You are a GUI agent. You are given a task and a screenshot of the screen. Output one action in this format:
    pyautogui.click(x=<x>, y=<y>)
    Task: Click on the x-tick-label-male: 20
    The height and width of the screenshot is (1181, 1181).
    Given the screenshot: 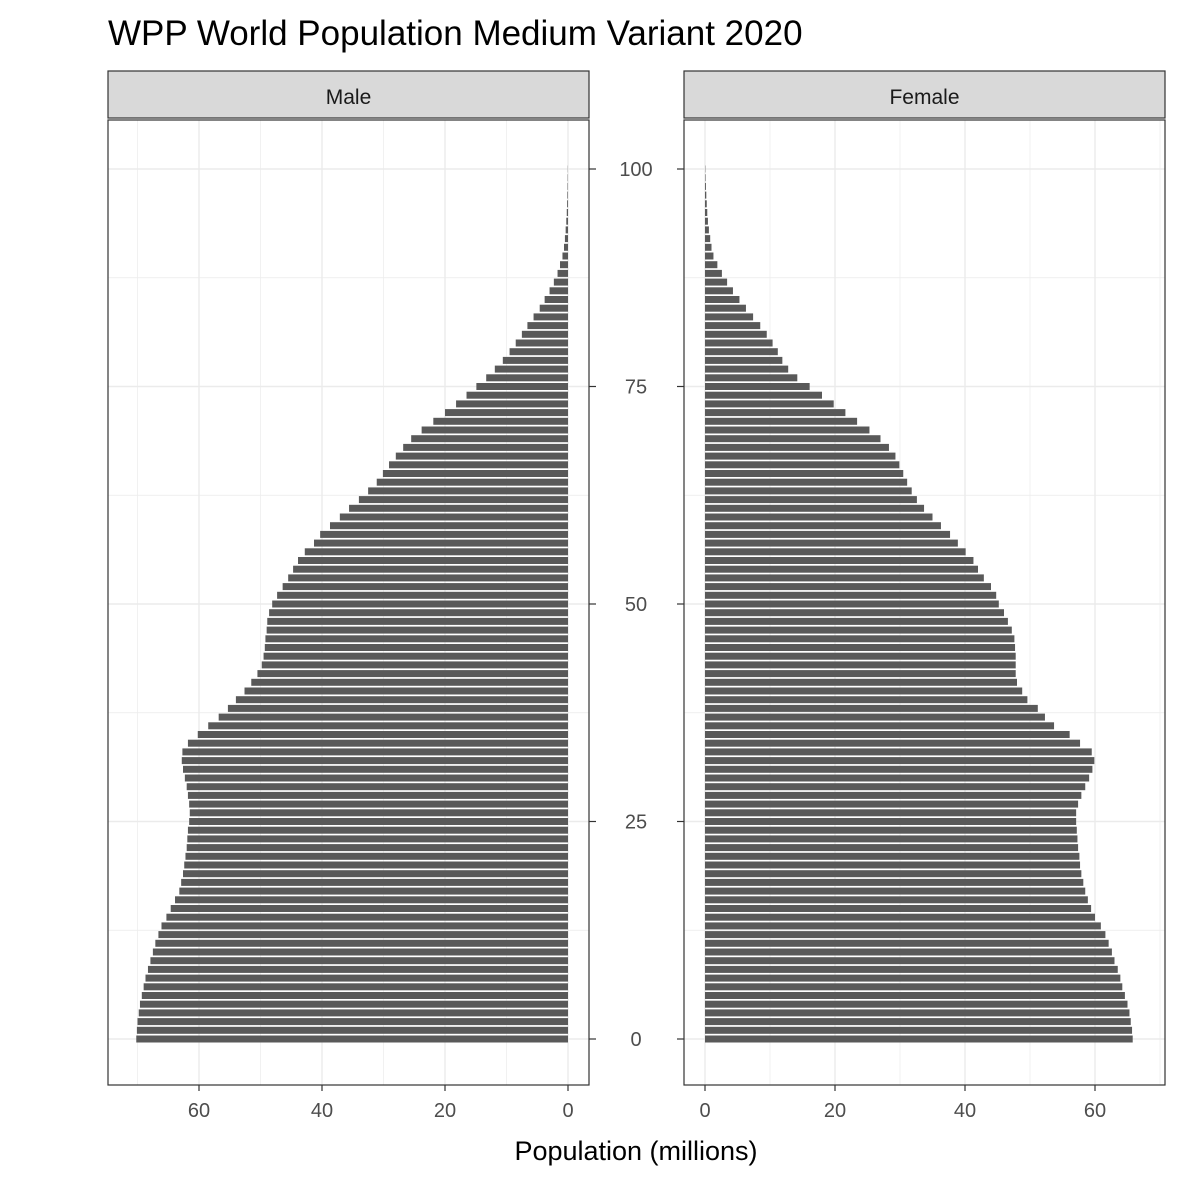 What is the action you would take?
    pyautogui.click(x=445, y=1111)
    